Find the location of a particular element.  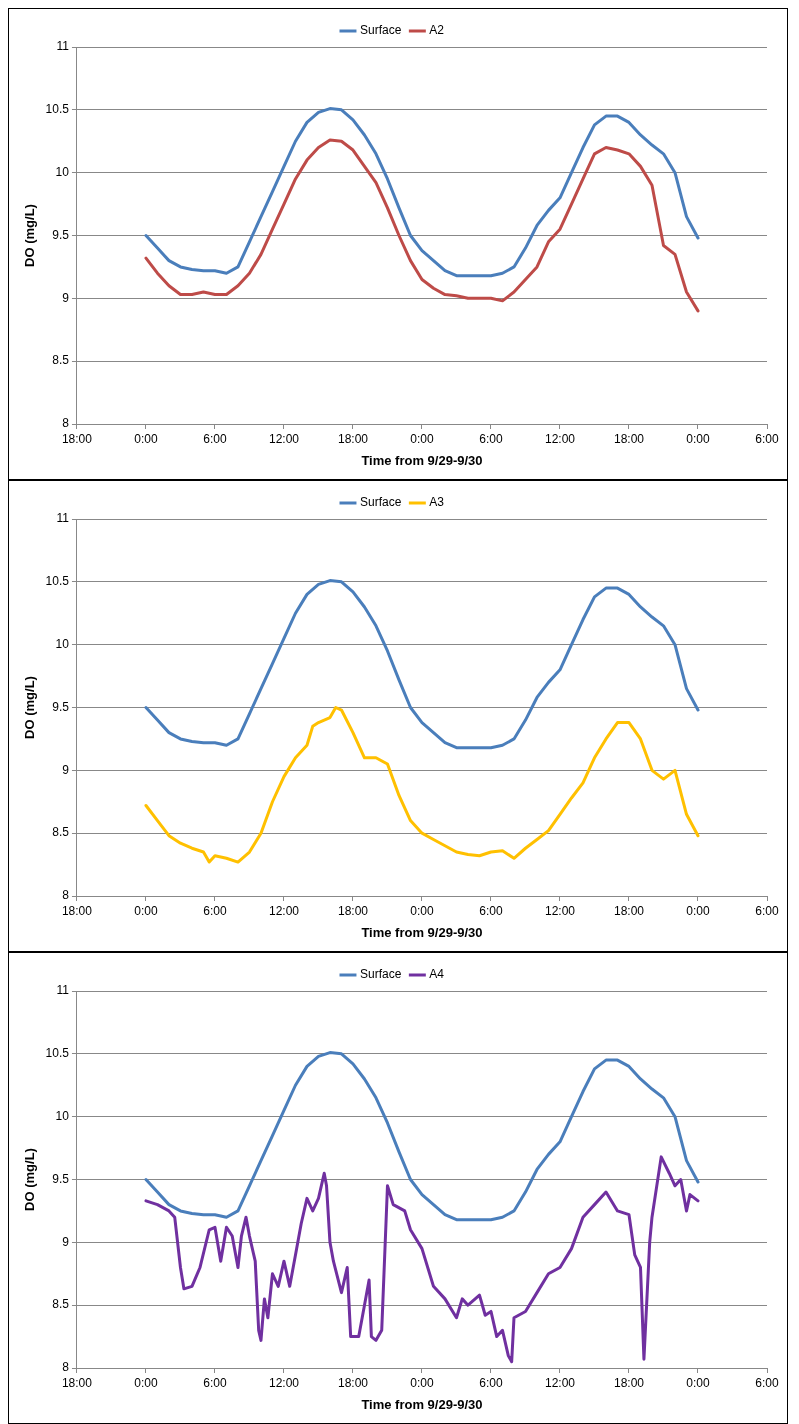

legend-label: A3 is located at coordinates (437, 502).